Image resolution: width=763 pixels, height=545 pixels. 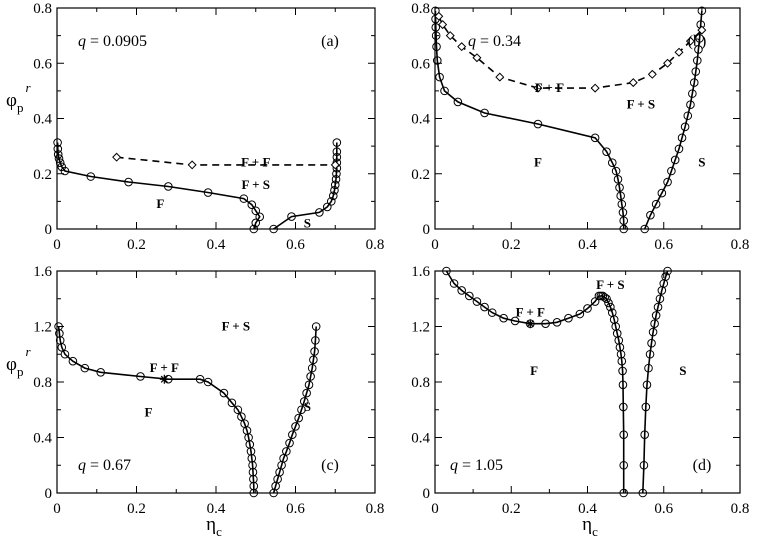 What do you see at coordinates (160, 203) in the screenshot?
I see `panel-a-region-label: F` at bounding box center [160, 203].